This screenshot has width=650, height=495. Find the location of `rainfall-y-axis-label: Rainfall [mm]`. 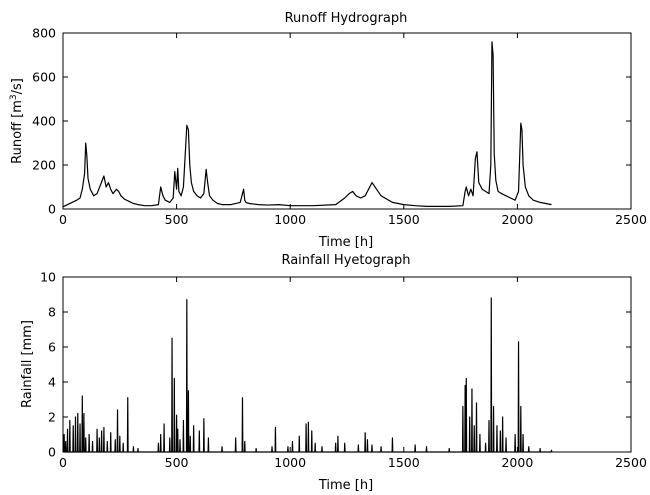

rainfall-y-axis-label: Rainfall [mm] is located at coordinates (27, 364).